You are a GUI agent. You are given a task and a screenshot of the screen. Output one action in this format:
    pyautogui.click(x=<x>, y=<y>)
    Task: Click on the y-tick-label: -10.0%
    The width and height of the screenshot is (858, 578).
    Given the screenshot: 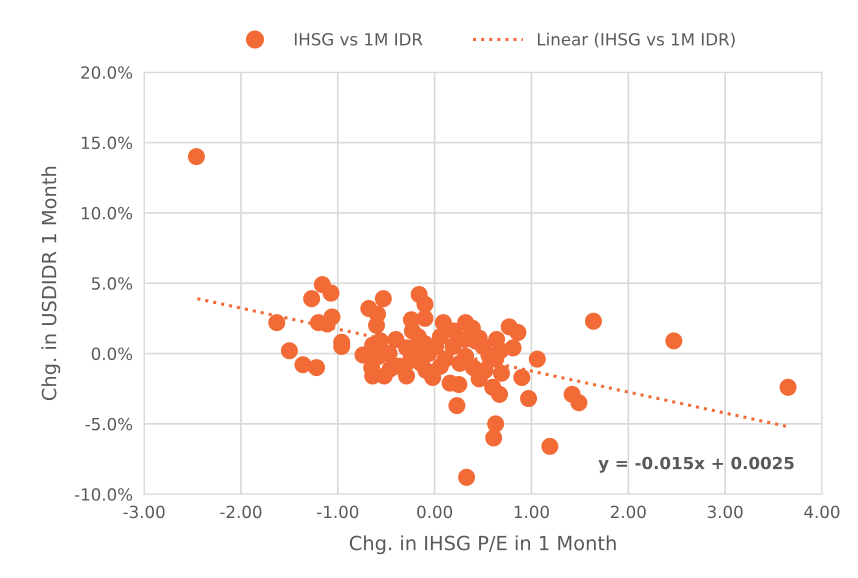 What is the action you would take?
    pyautogui.click(x=103, y=494)
    